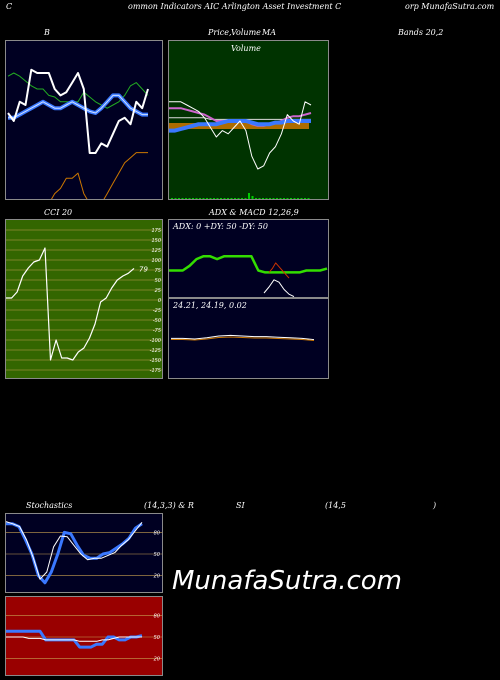  Describe the element at coordinates (421, 32) in the screenshot. I see `bollinger-title-right: Bands 20,2` at that location.